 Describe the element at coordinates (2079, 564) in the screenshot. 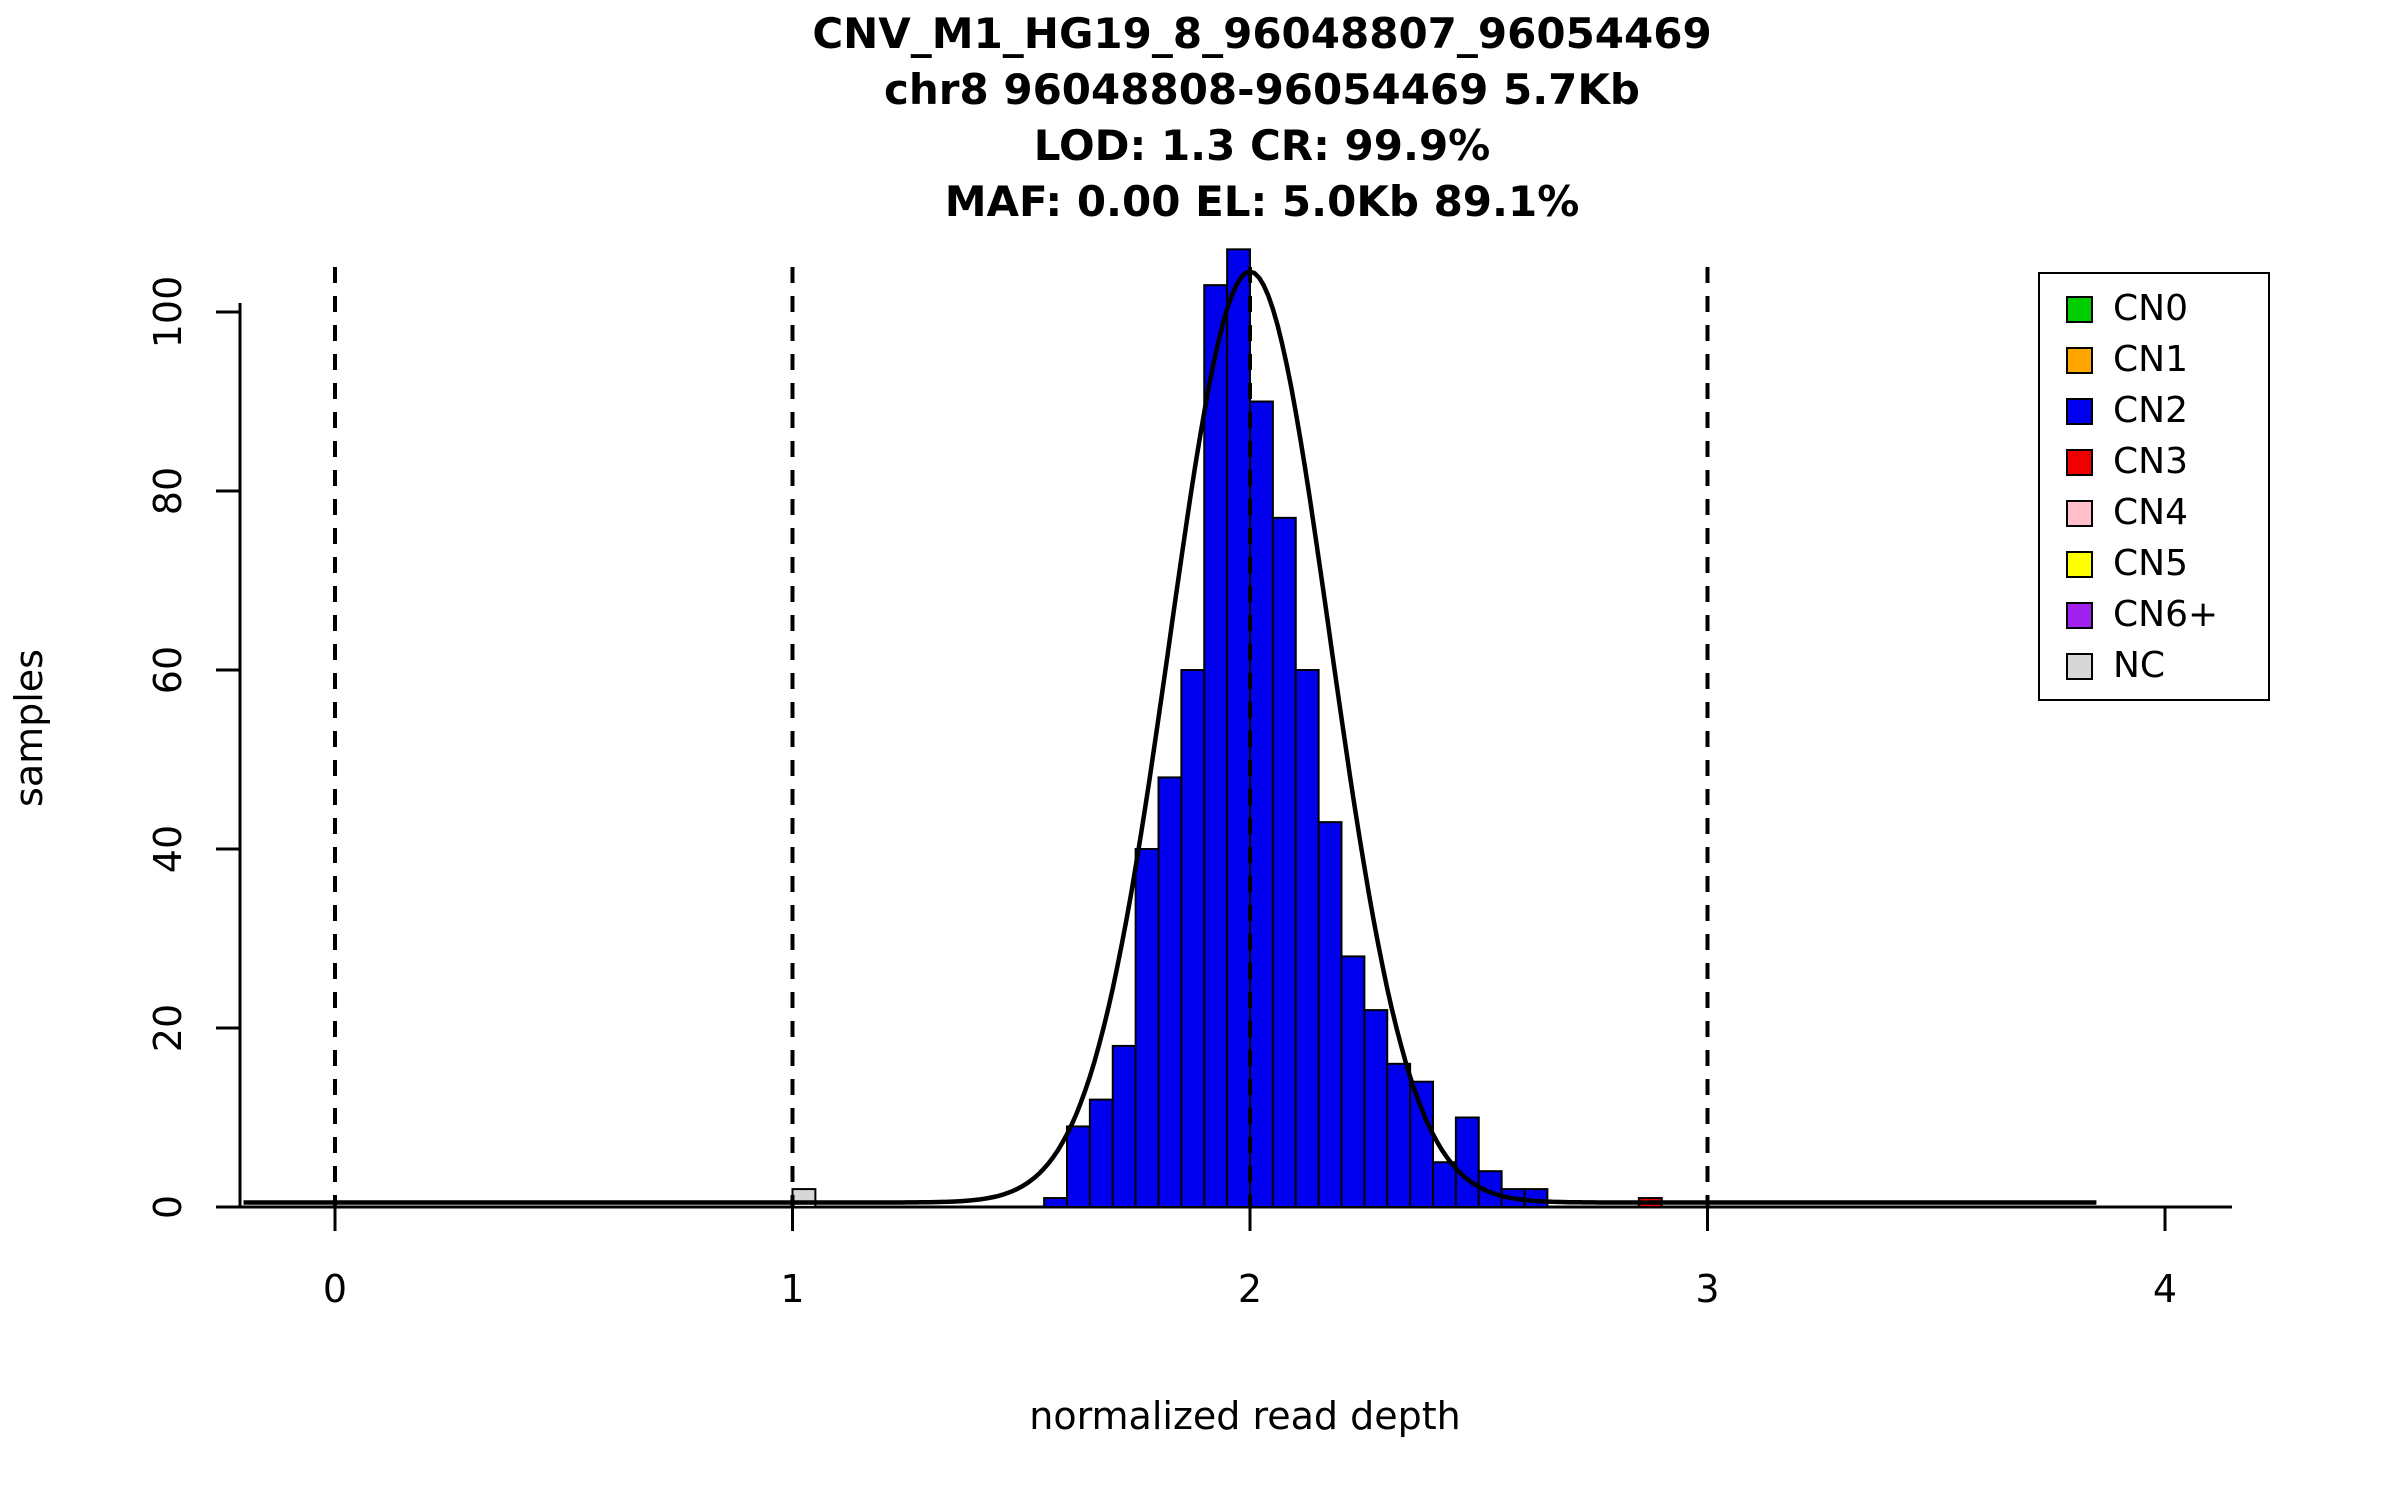

I see `legend-swatch-CN5` at that location.